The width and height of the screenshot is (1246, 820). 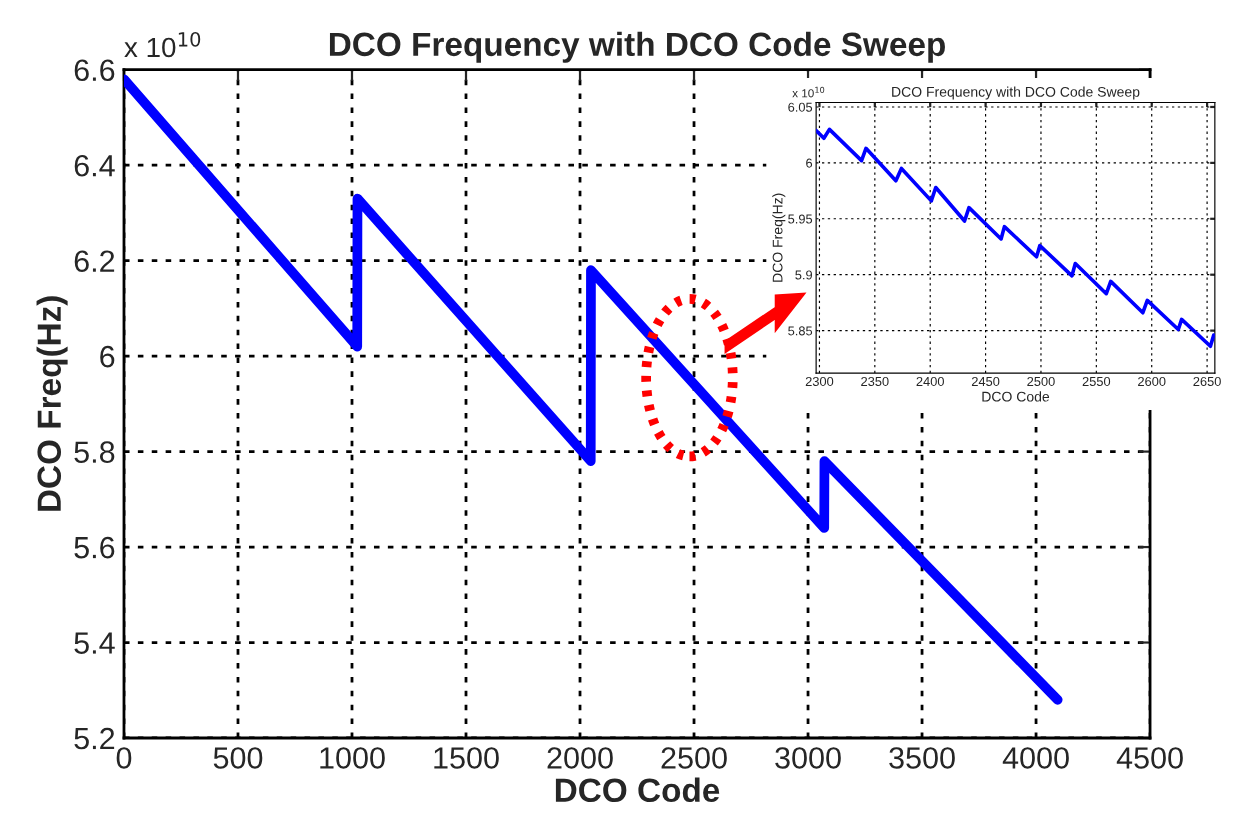 I want to click on y-tick-label: 5.8, so click(x=94, y=452).